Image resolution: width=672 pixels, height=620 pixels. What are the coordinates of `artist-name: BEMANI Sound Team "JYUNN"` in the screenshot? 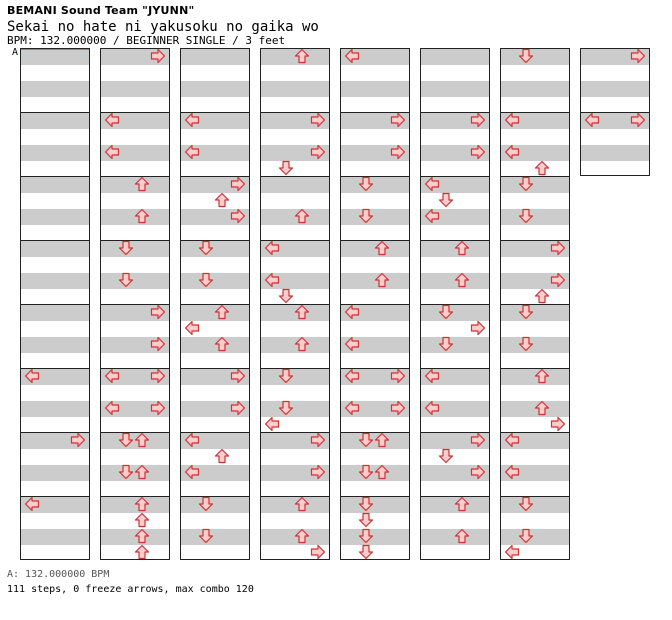 It's located at (101, 10).